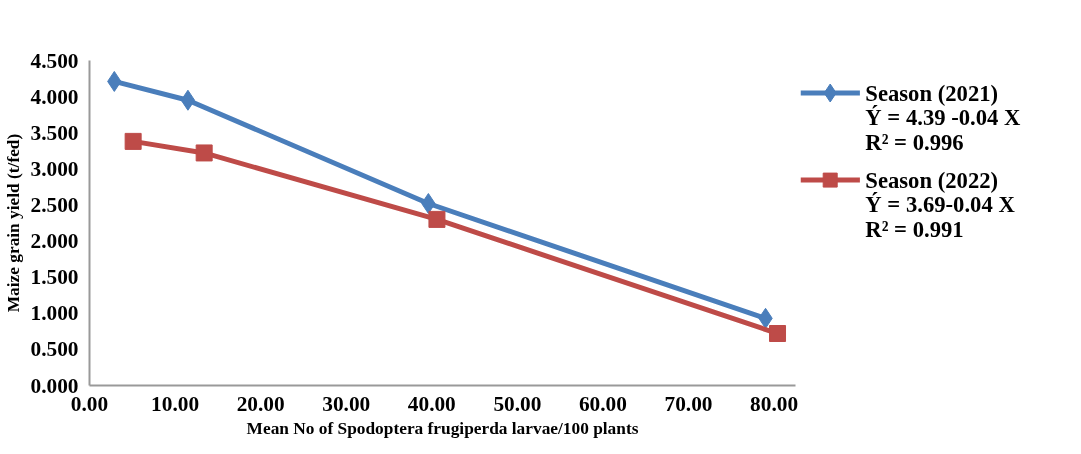 This screenshot has height=454, width=1081. What do you see at coordinates (932, 180) in the screenshot?
I see `legend-label: Season (2022)` at bounding box center [932, 180].